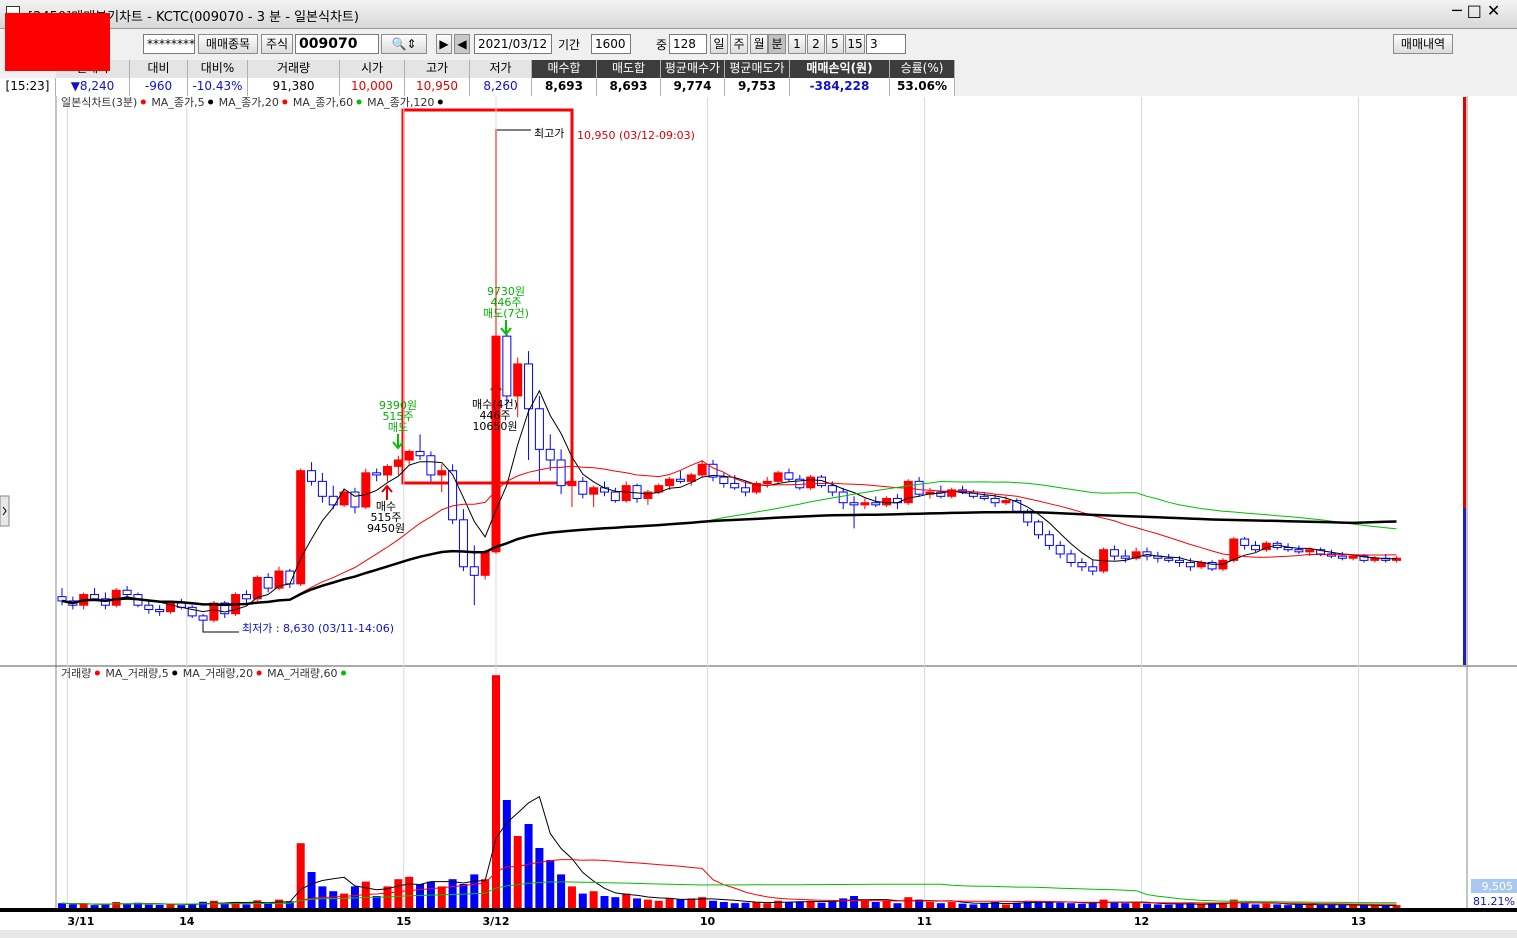  I want to click on redaction, so click(57, 42).